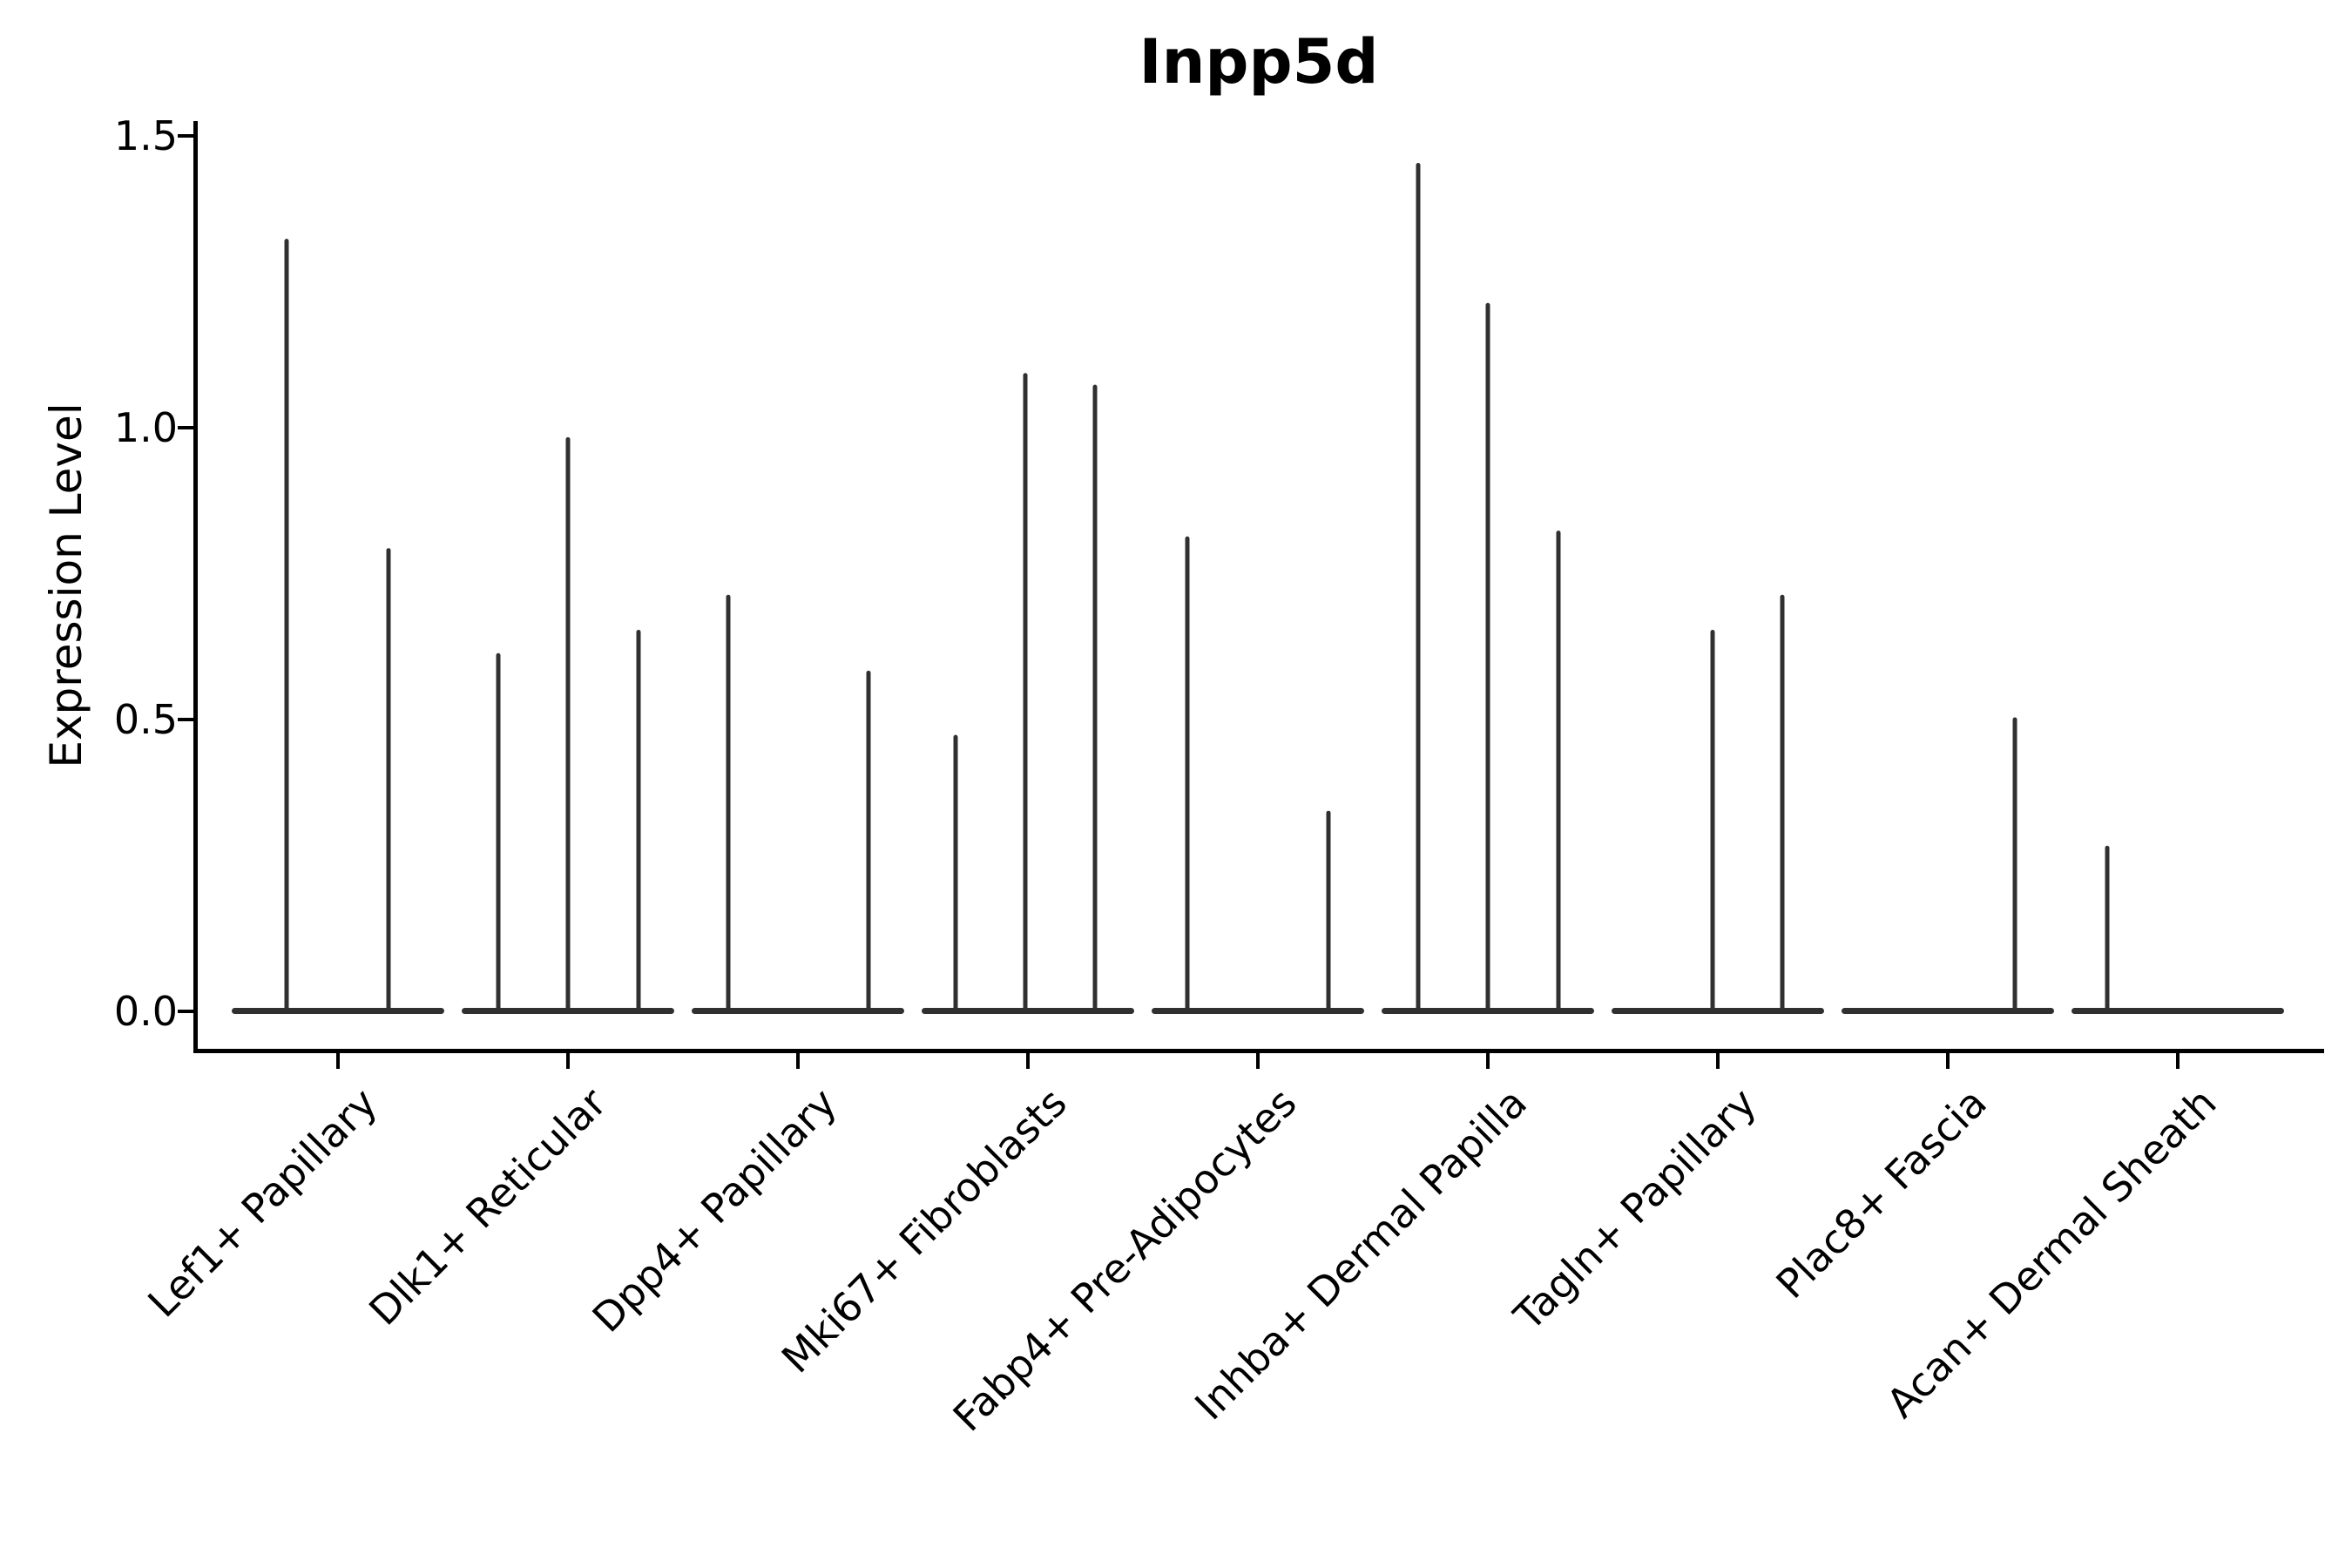 The image size is (2352, 1568). I want to click on y-axis-spine, so click(195, 587).